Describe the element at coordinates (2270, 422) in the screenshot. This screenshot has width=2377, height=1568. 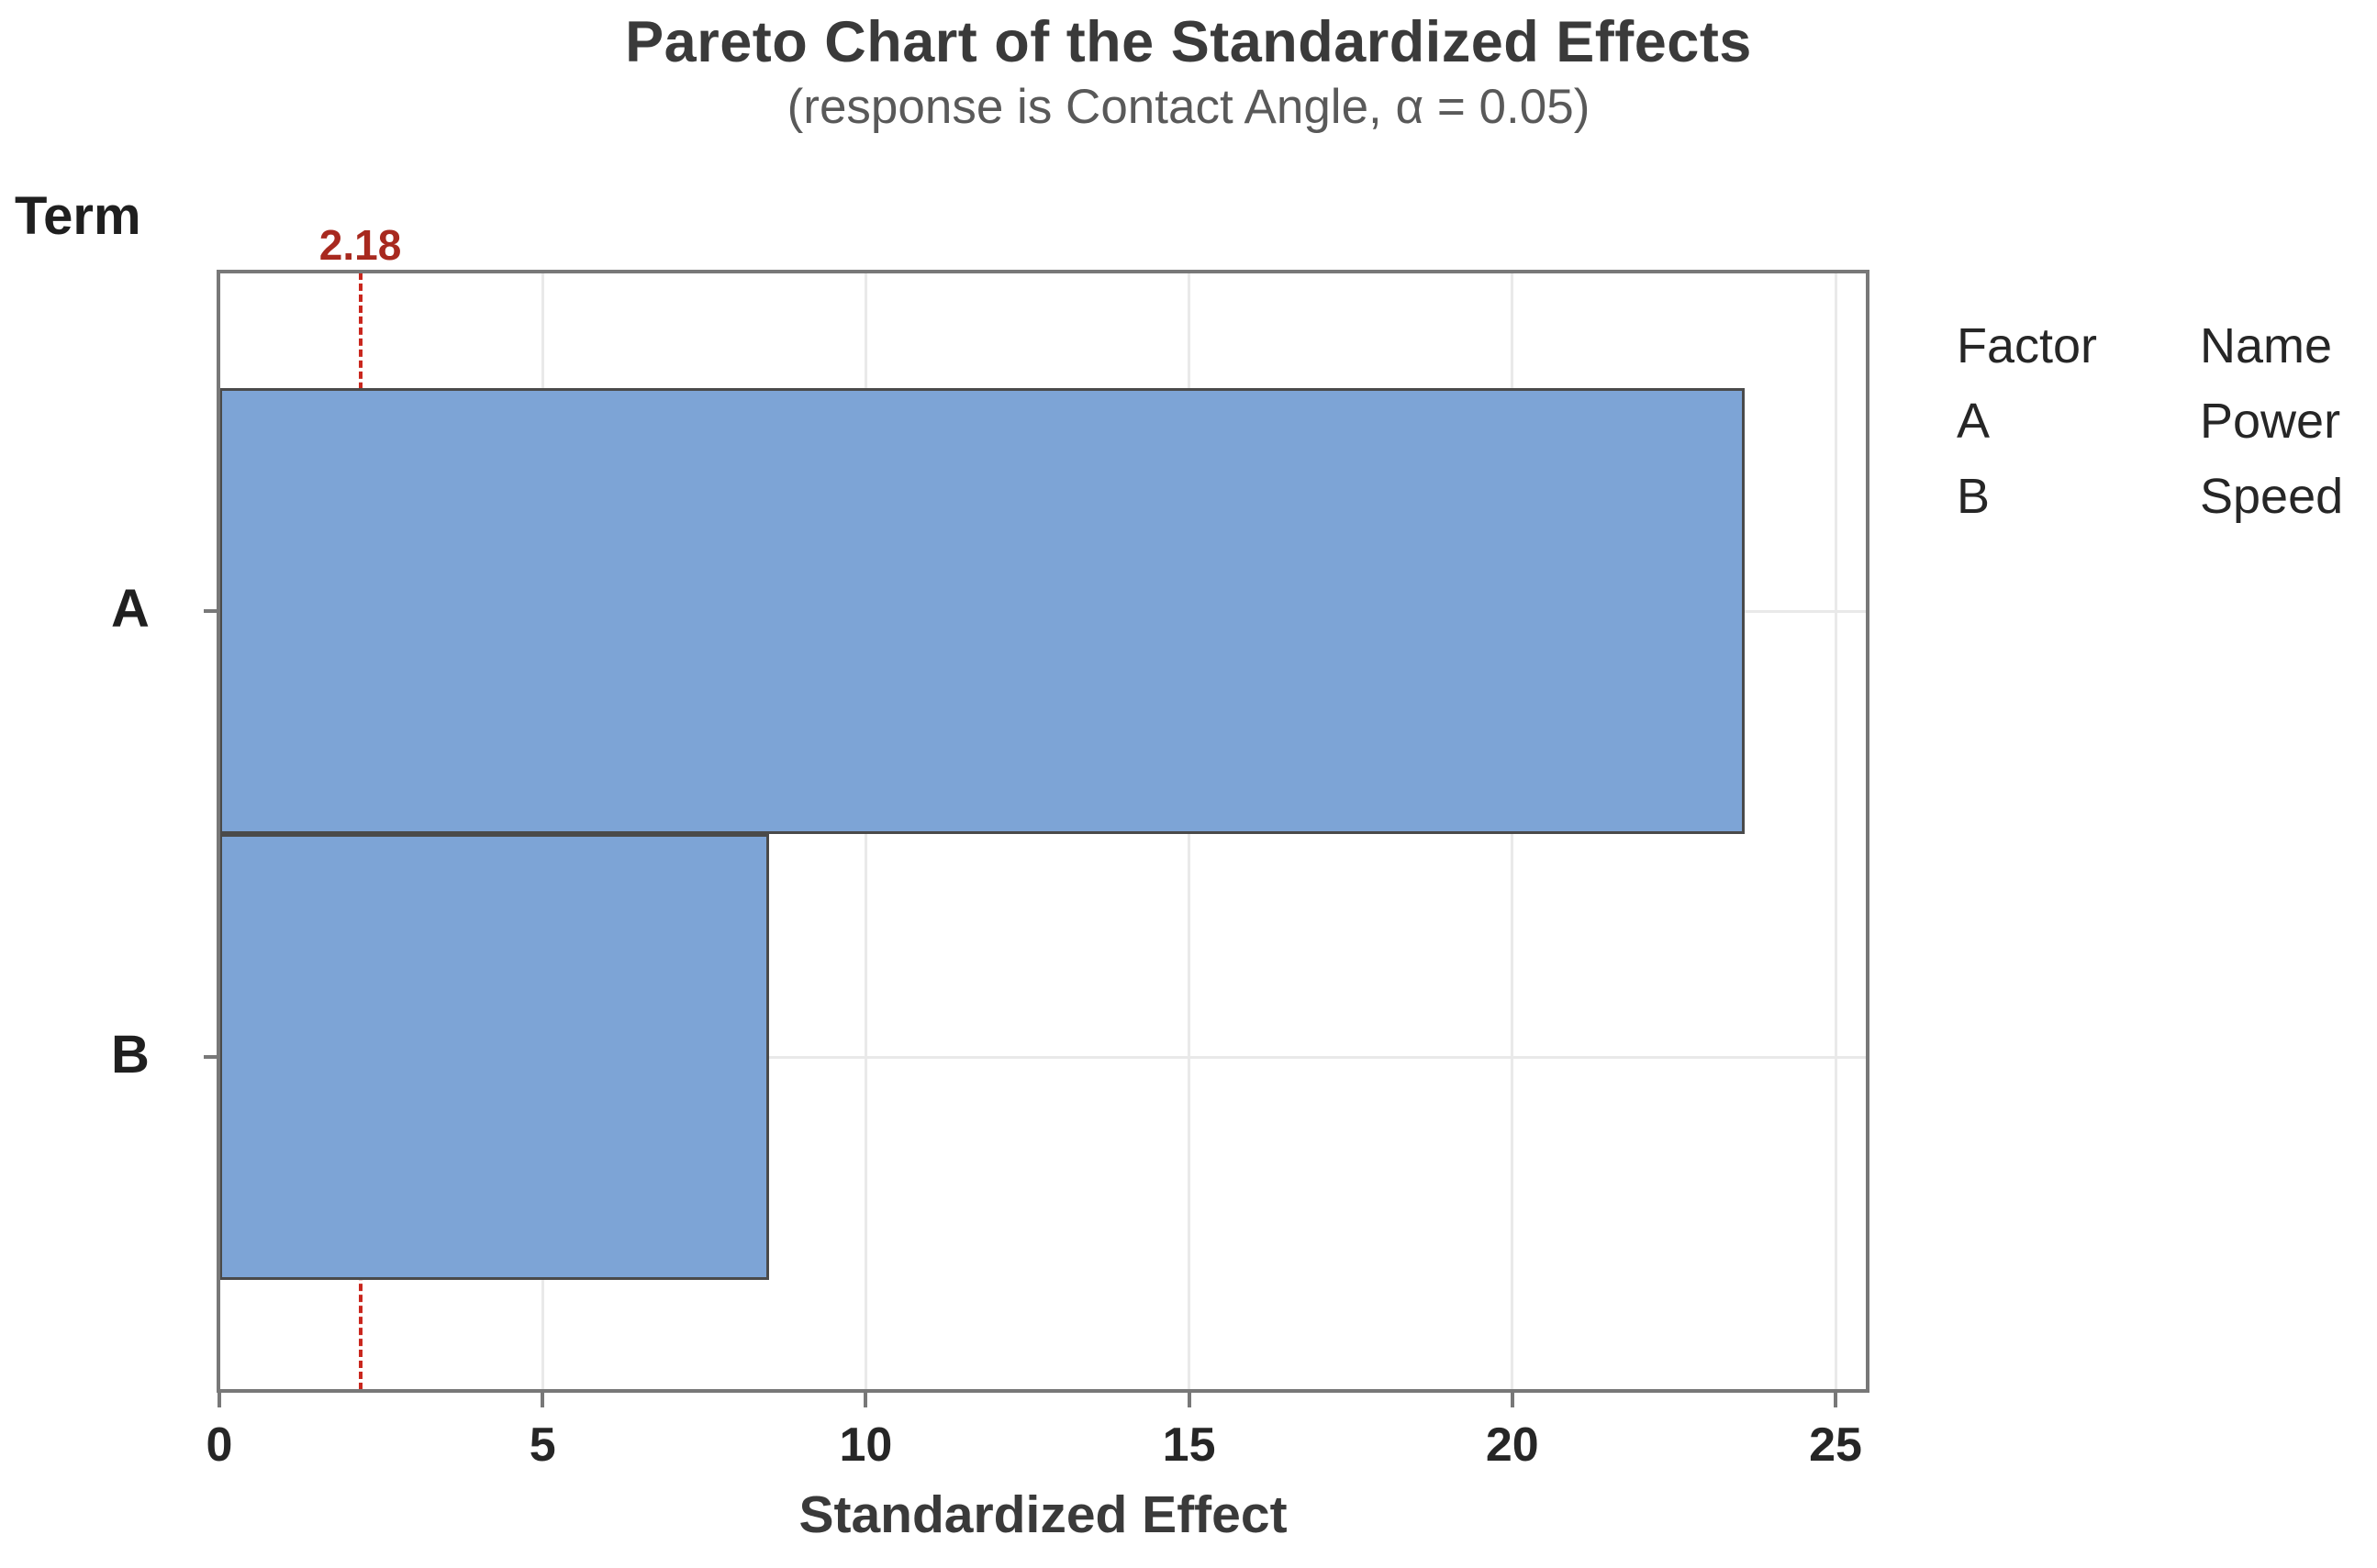
I see `legend-name-power: Power` at that location.